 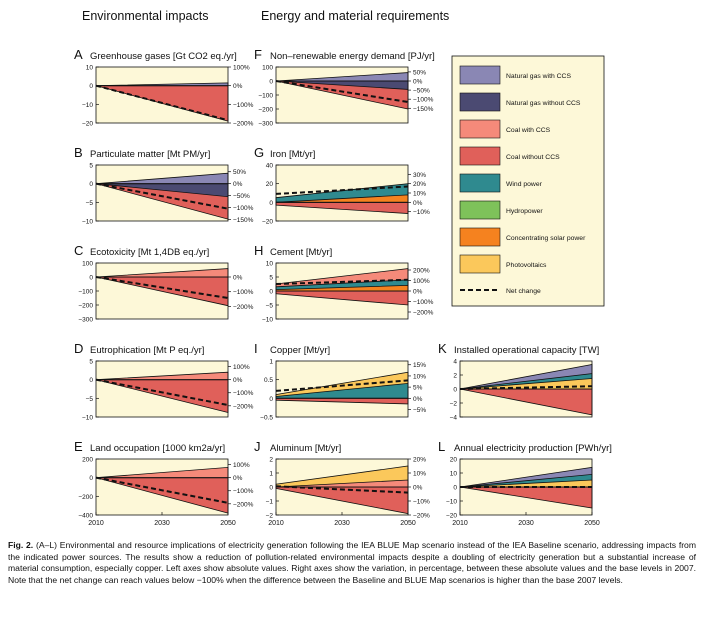 I want to click on panel-letter: B, so click(x=78, y=152).